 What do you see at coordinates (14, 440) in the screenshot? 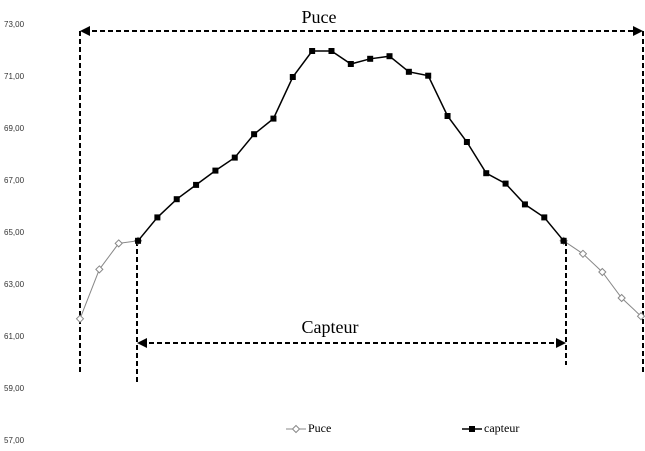
I see `y-tick-label: 57,00` at bounding box center [14, 440].